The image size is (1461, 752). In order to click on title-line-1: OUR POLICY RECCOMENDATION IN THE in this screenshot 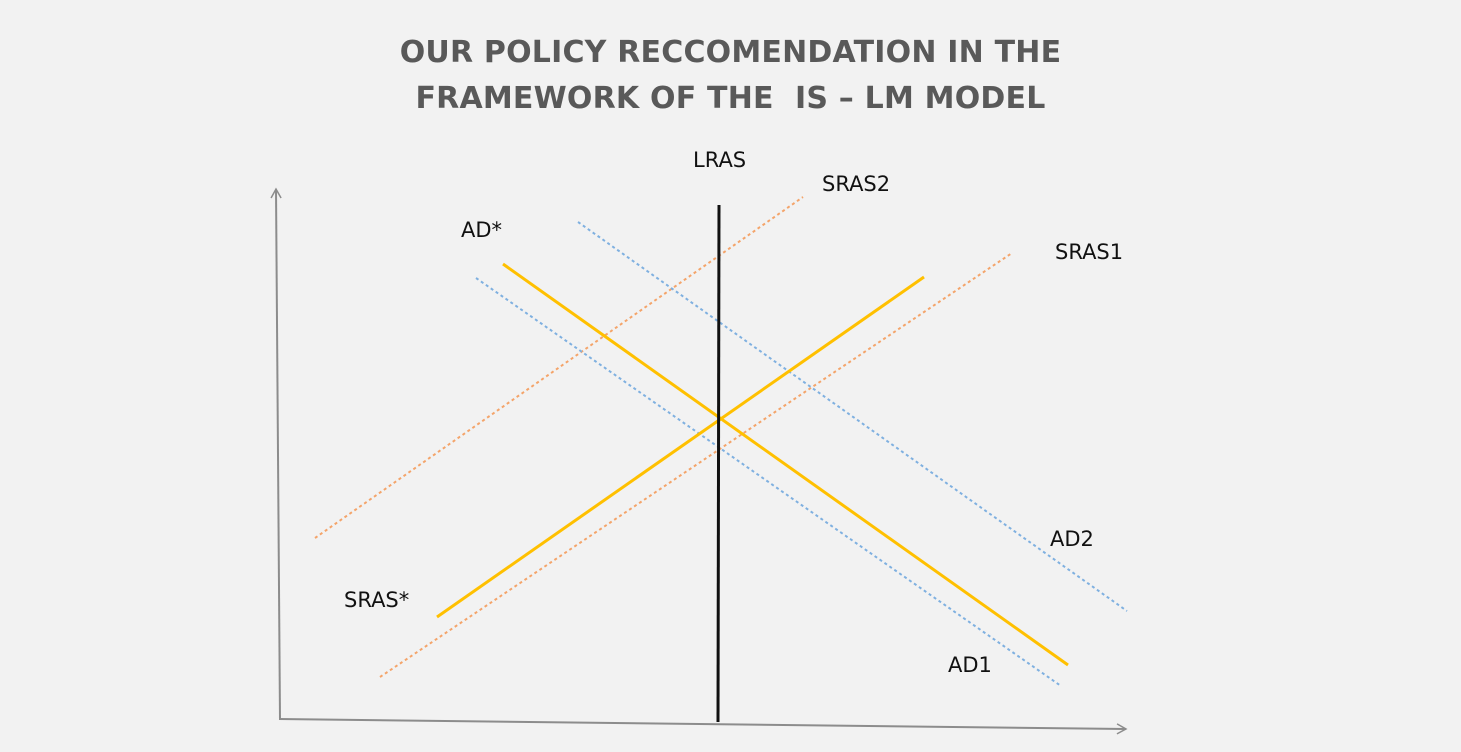, I will do `click(730, 52)`.